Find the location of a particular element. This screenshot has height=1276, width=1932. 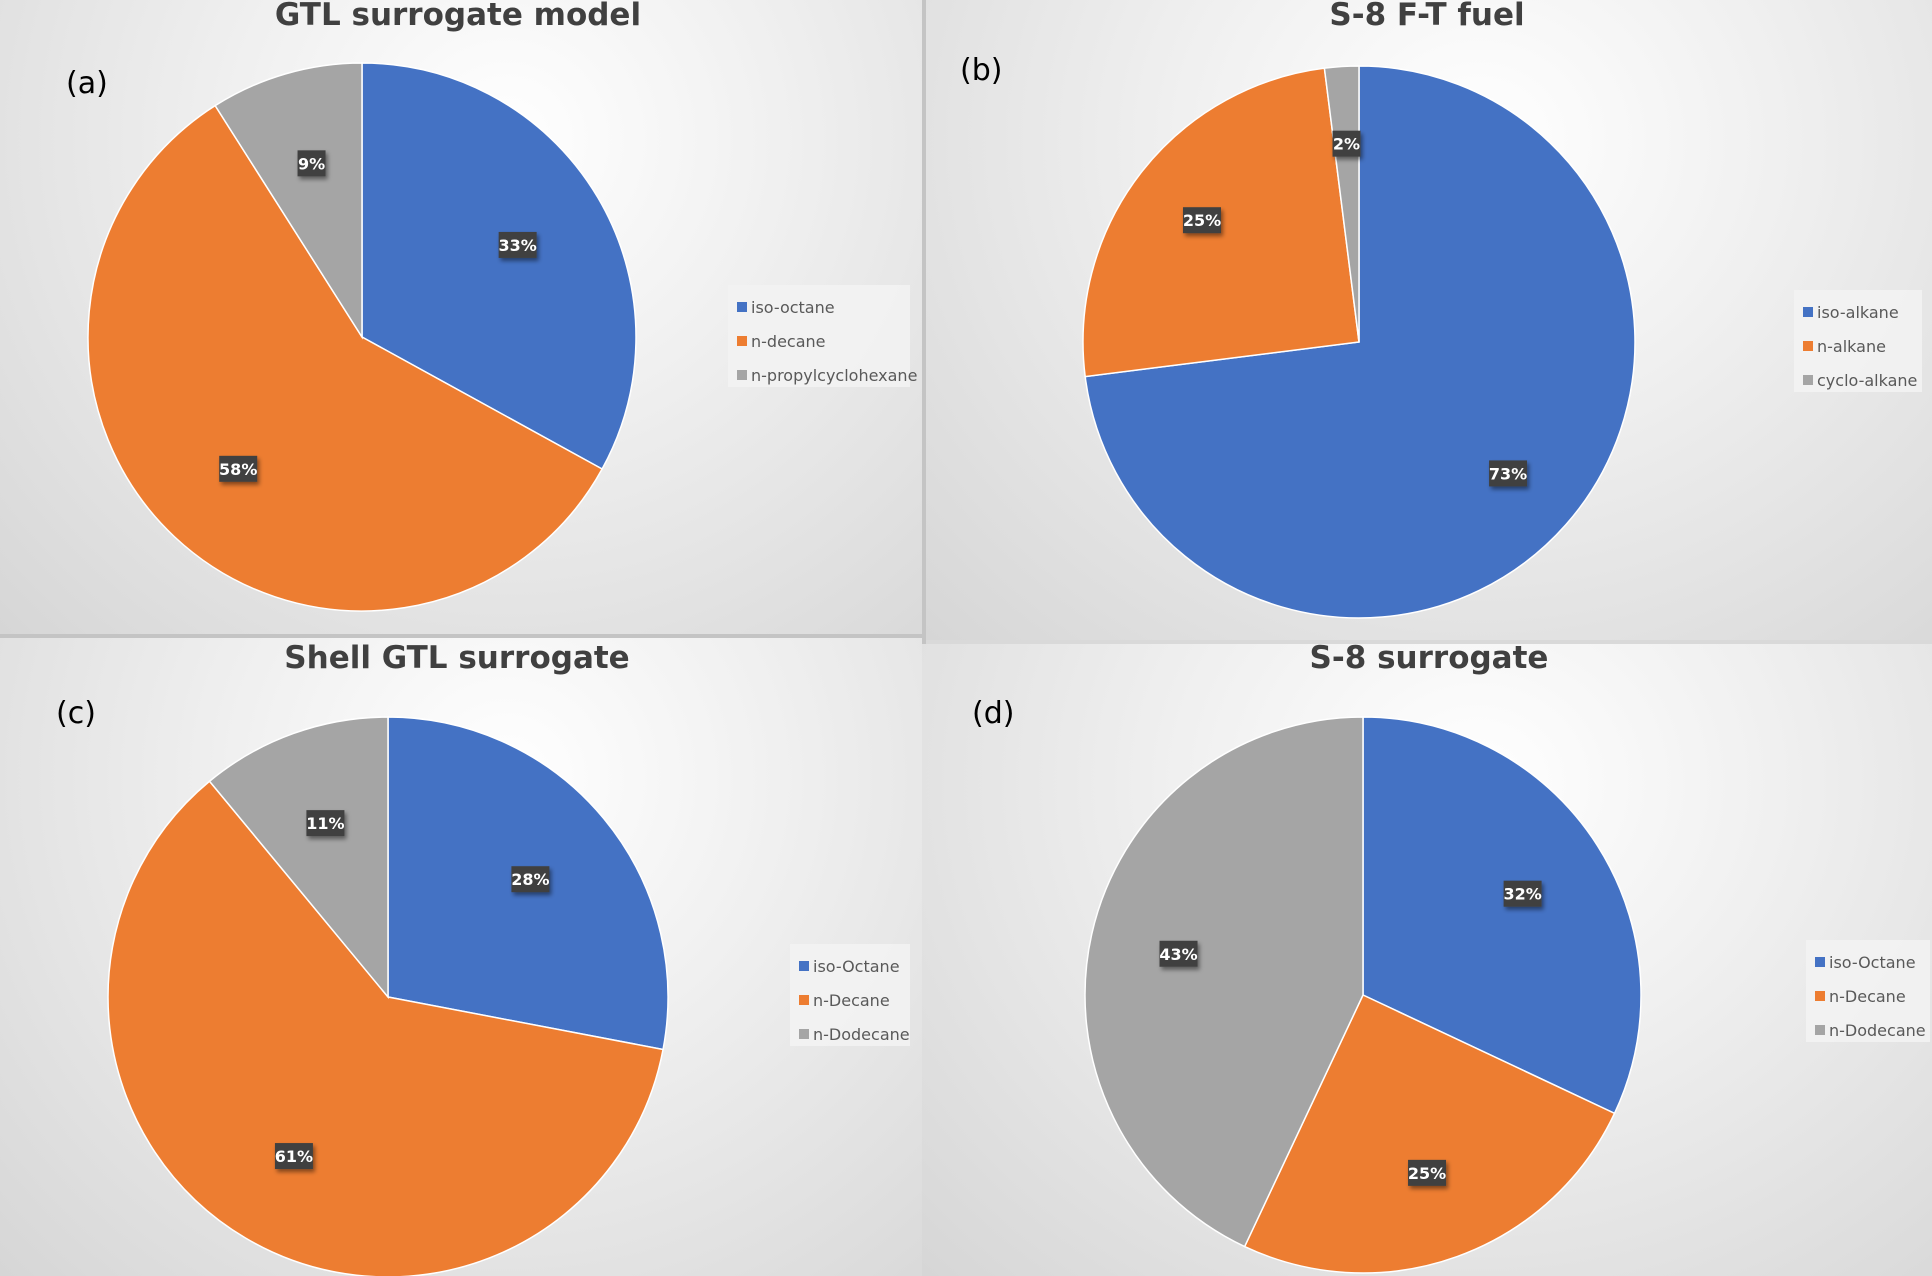

legend-item: n-decane is located at coordinates (819, 341).